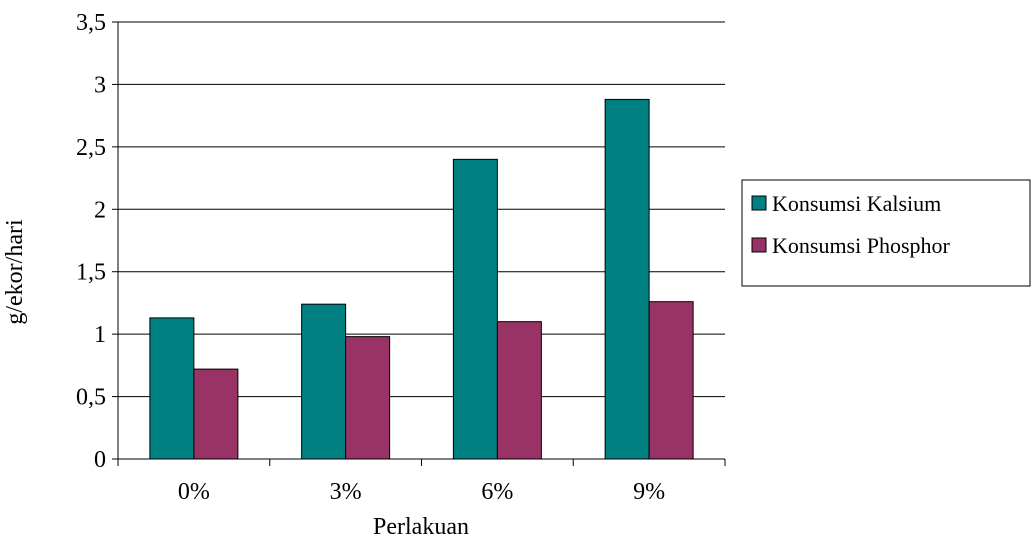 The image size is (1035, 542). What do you see at coordinates (91, 23) in the screenshot?
I see `y-tick-label: 3,5` at bounding box center [91, 23].